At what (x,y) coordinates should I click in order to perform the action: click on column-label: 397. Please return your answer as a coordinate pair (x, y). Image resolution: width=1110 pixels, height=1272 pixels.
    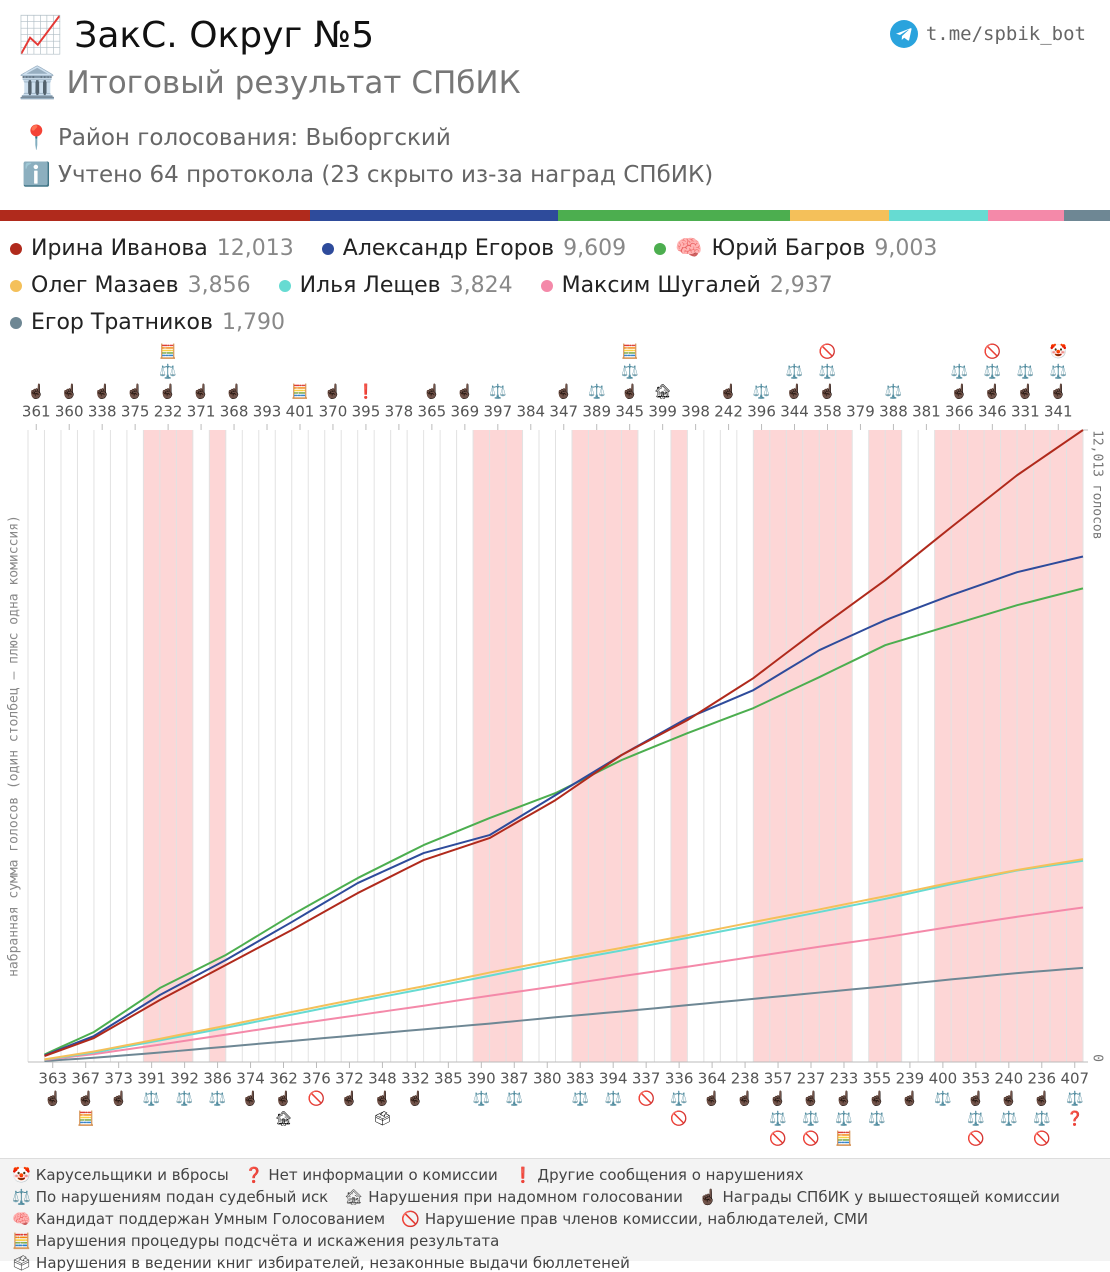
    Looking at the image, I should click on (497, 412).